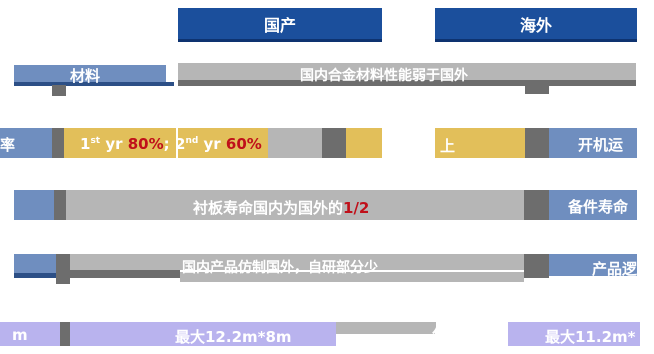  Describe the element at coordinates (65, 334) in the screenshot. I see `size-left-separator` at that location.